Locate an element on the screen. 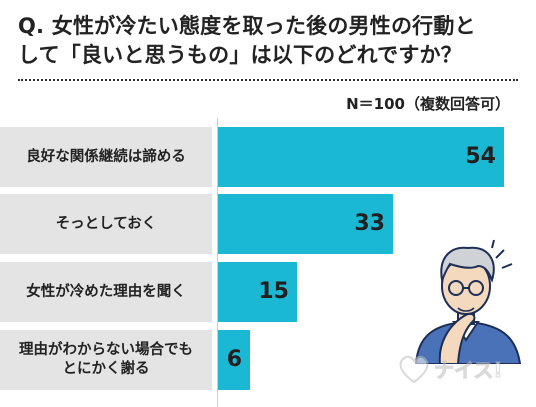  category-label: そっとしておく is located at coordinates (106, 223).